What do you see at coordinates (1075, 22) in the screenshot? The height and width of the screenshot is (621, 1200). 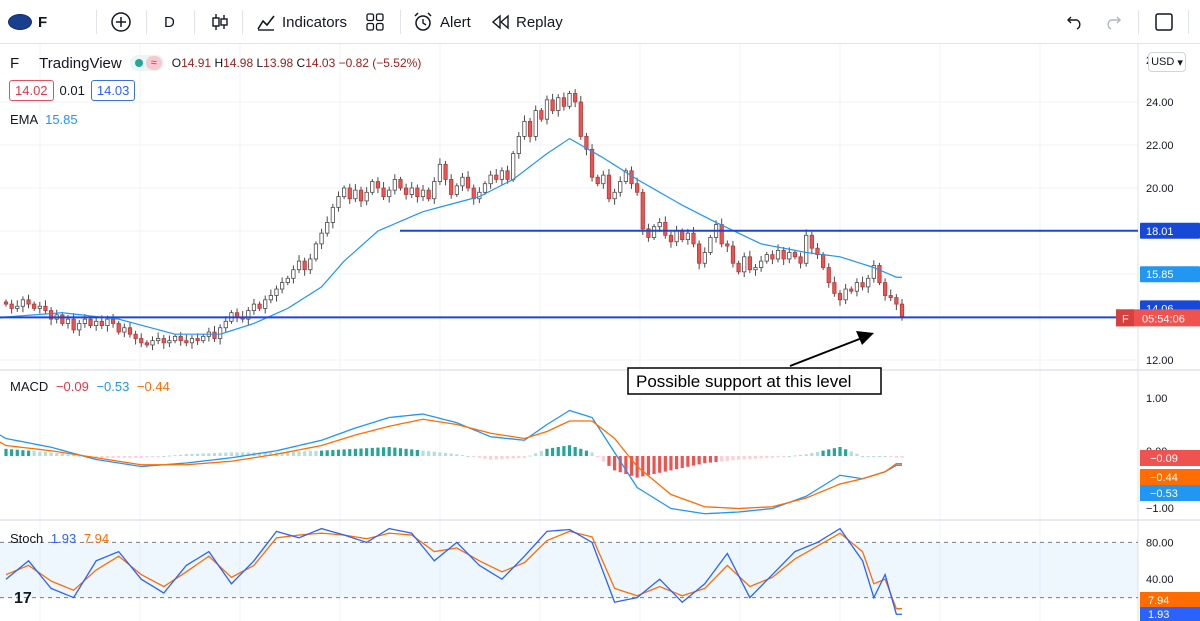 I see `undo-button` at bounding box center [1075, 22].